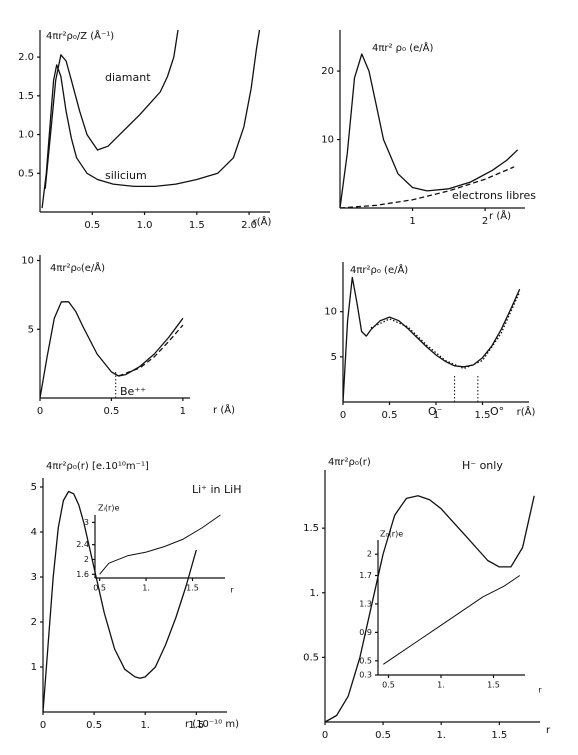  Describe the element at coordinates (216, 489) in the screenshot. I see `annotation: Li⁺ in LiH` at that location.